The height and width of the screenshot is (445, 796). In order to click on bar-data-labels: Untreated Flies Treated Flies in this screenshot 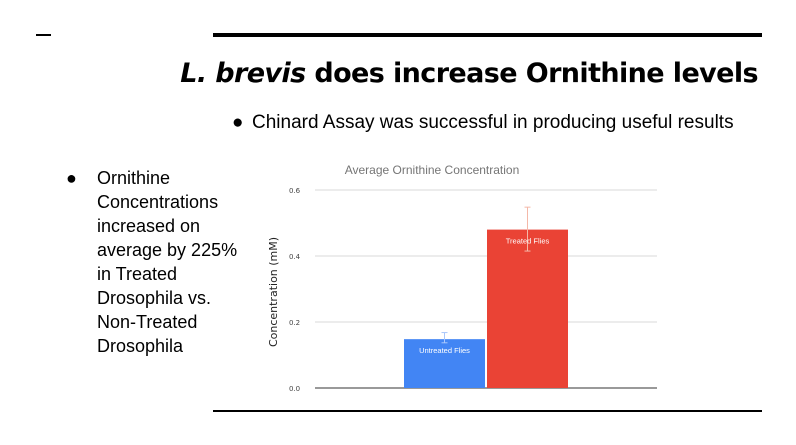, I will do `click(484, 296)`.